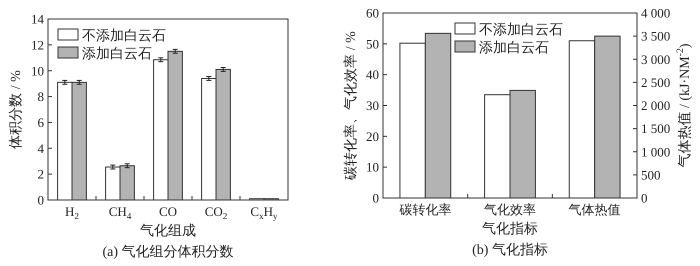 The image size is (700, 266). What do you see at coordinates (655, 59) in the screenshot?
I see `y2-tick-label: 3 000` at bounding box center [655, 59].